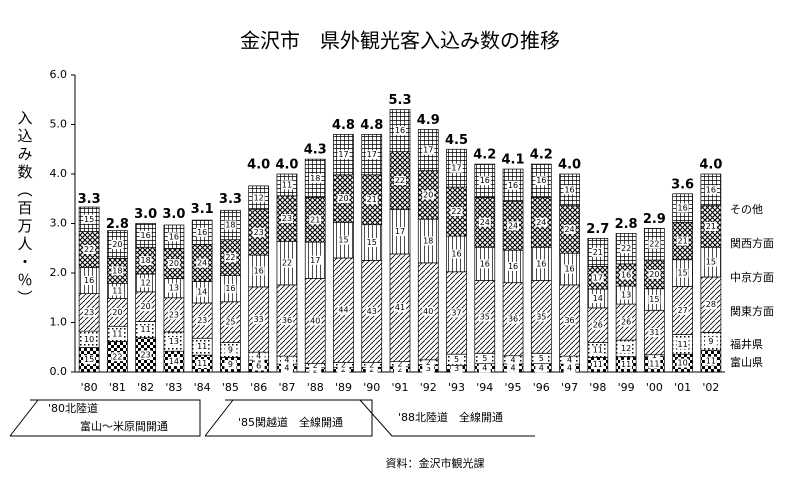  What do you see at coordinates (597, 387) in the screenshot?
I see `x-tick-label: '98` at bounding box center [597, 387].